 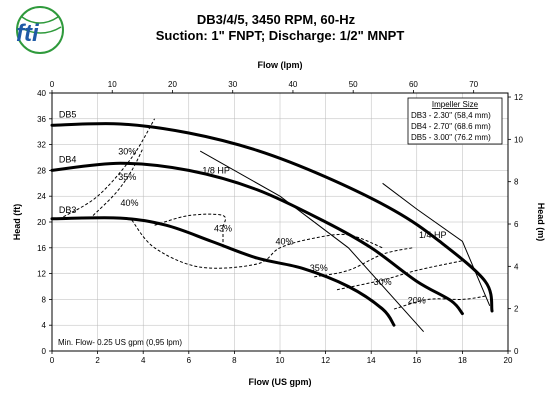 What do you see at coordinates (516, 351) in the screenshot?
I see `y-right-tick-label: 0` at bounding box center [516, 351].